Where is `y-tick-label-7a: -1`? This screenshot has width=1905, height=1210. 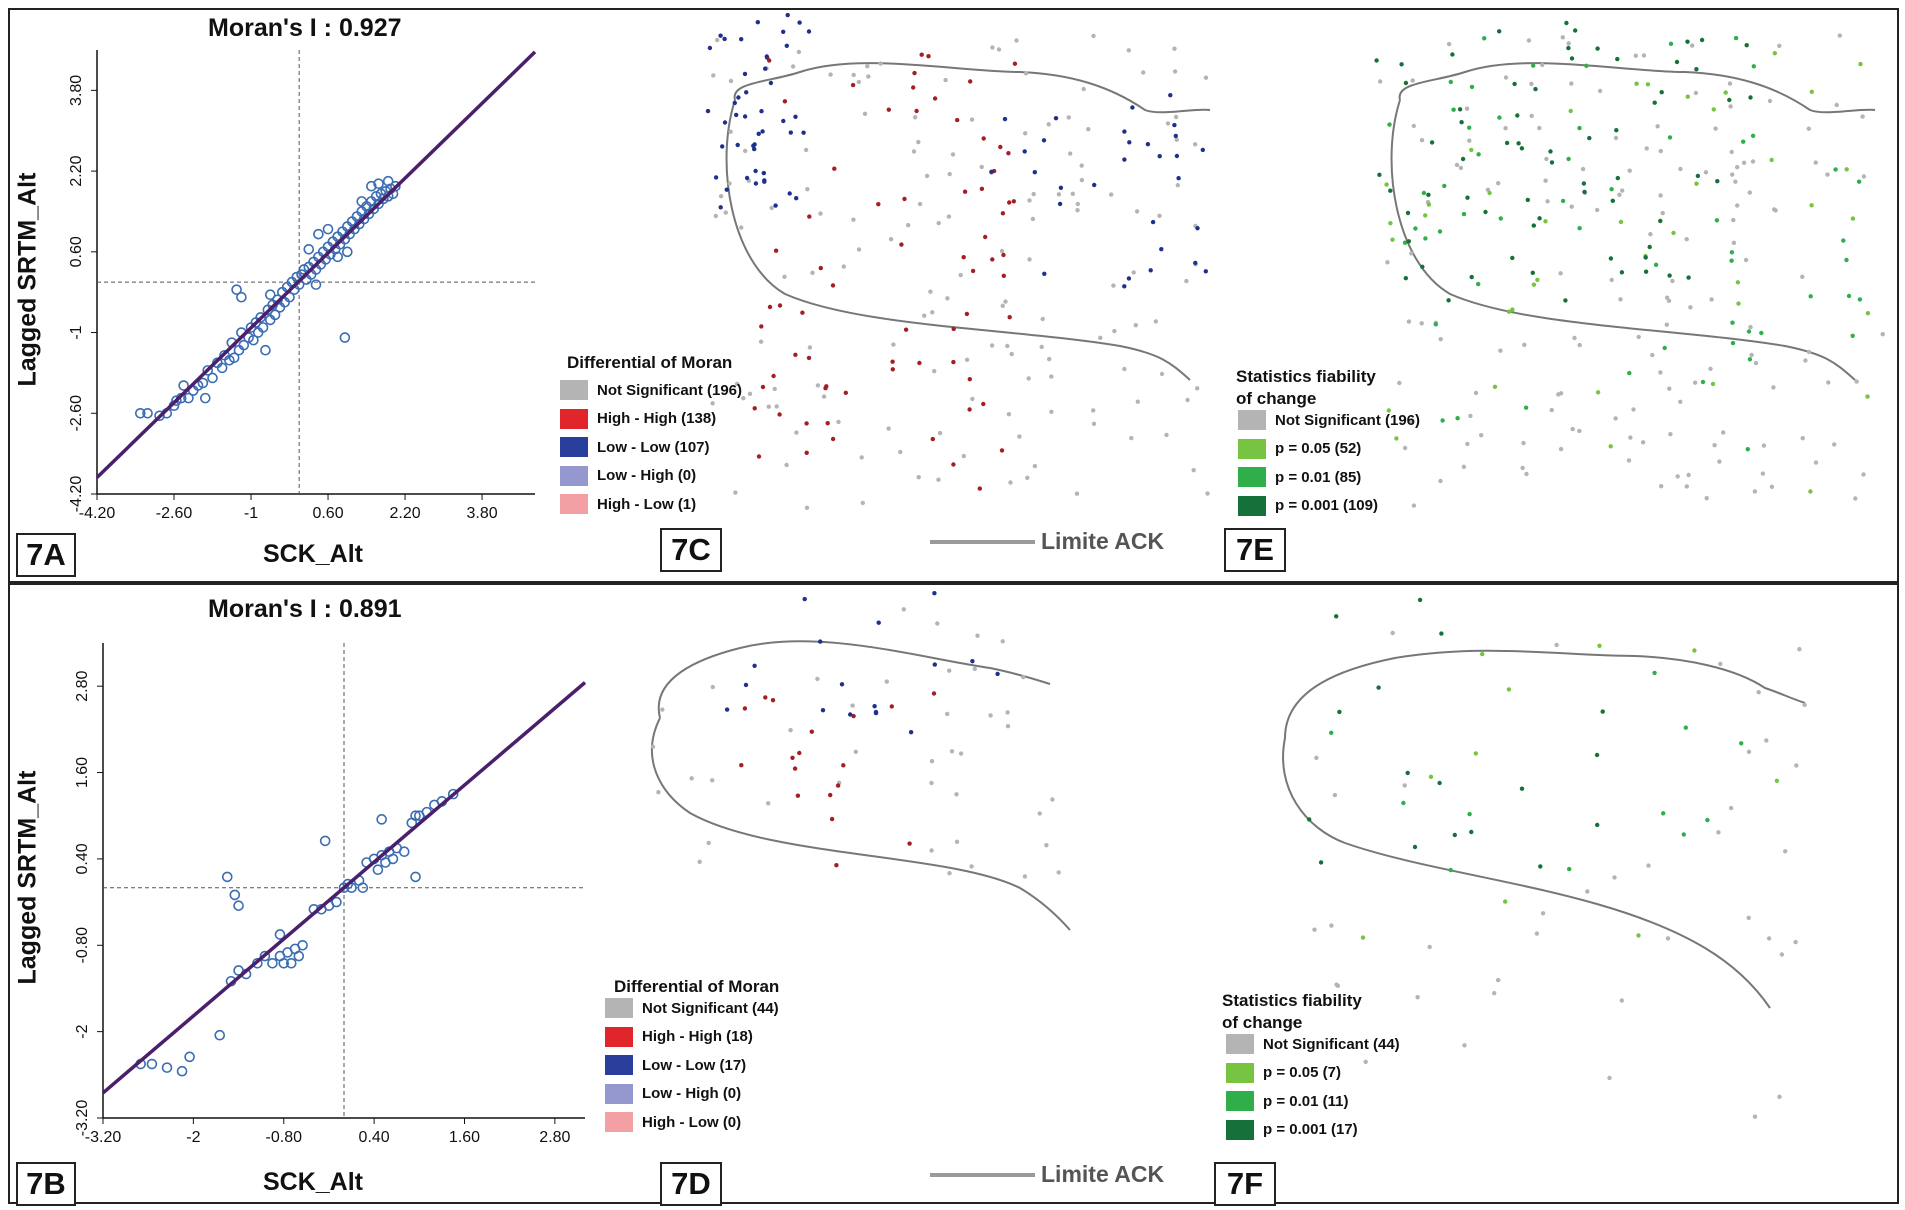 y-tick-label-7a: -1 is located at coordinates (76, 332).